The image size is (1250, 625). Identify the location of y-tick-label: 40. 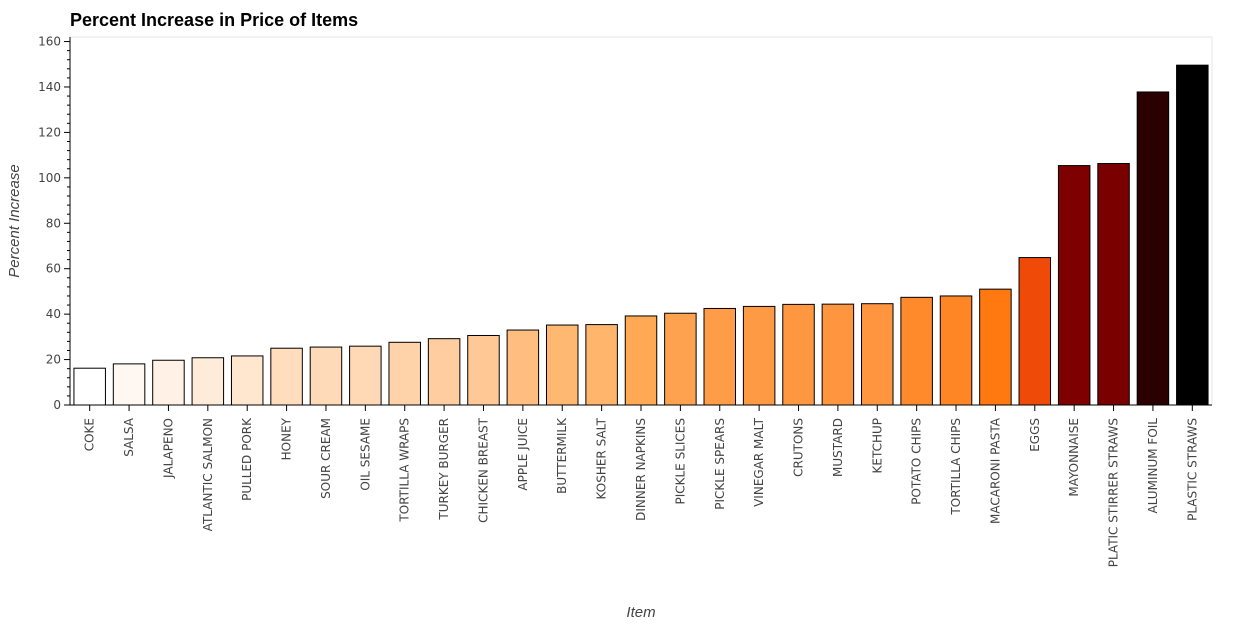
(53, 314).